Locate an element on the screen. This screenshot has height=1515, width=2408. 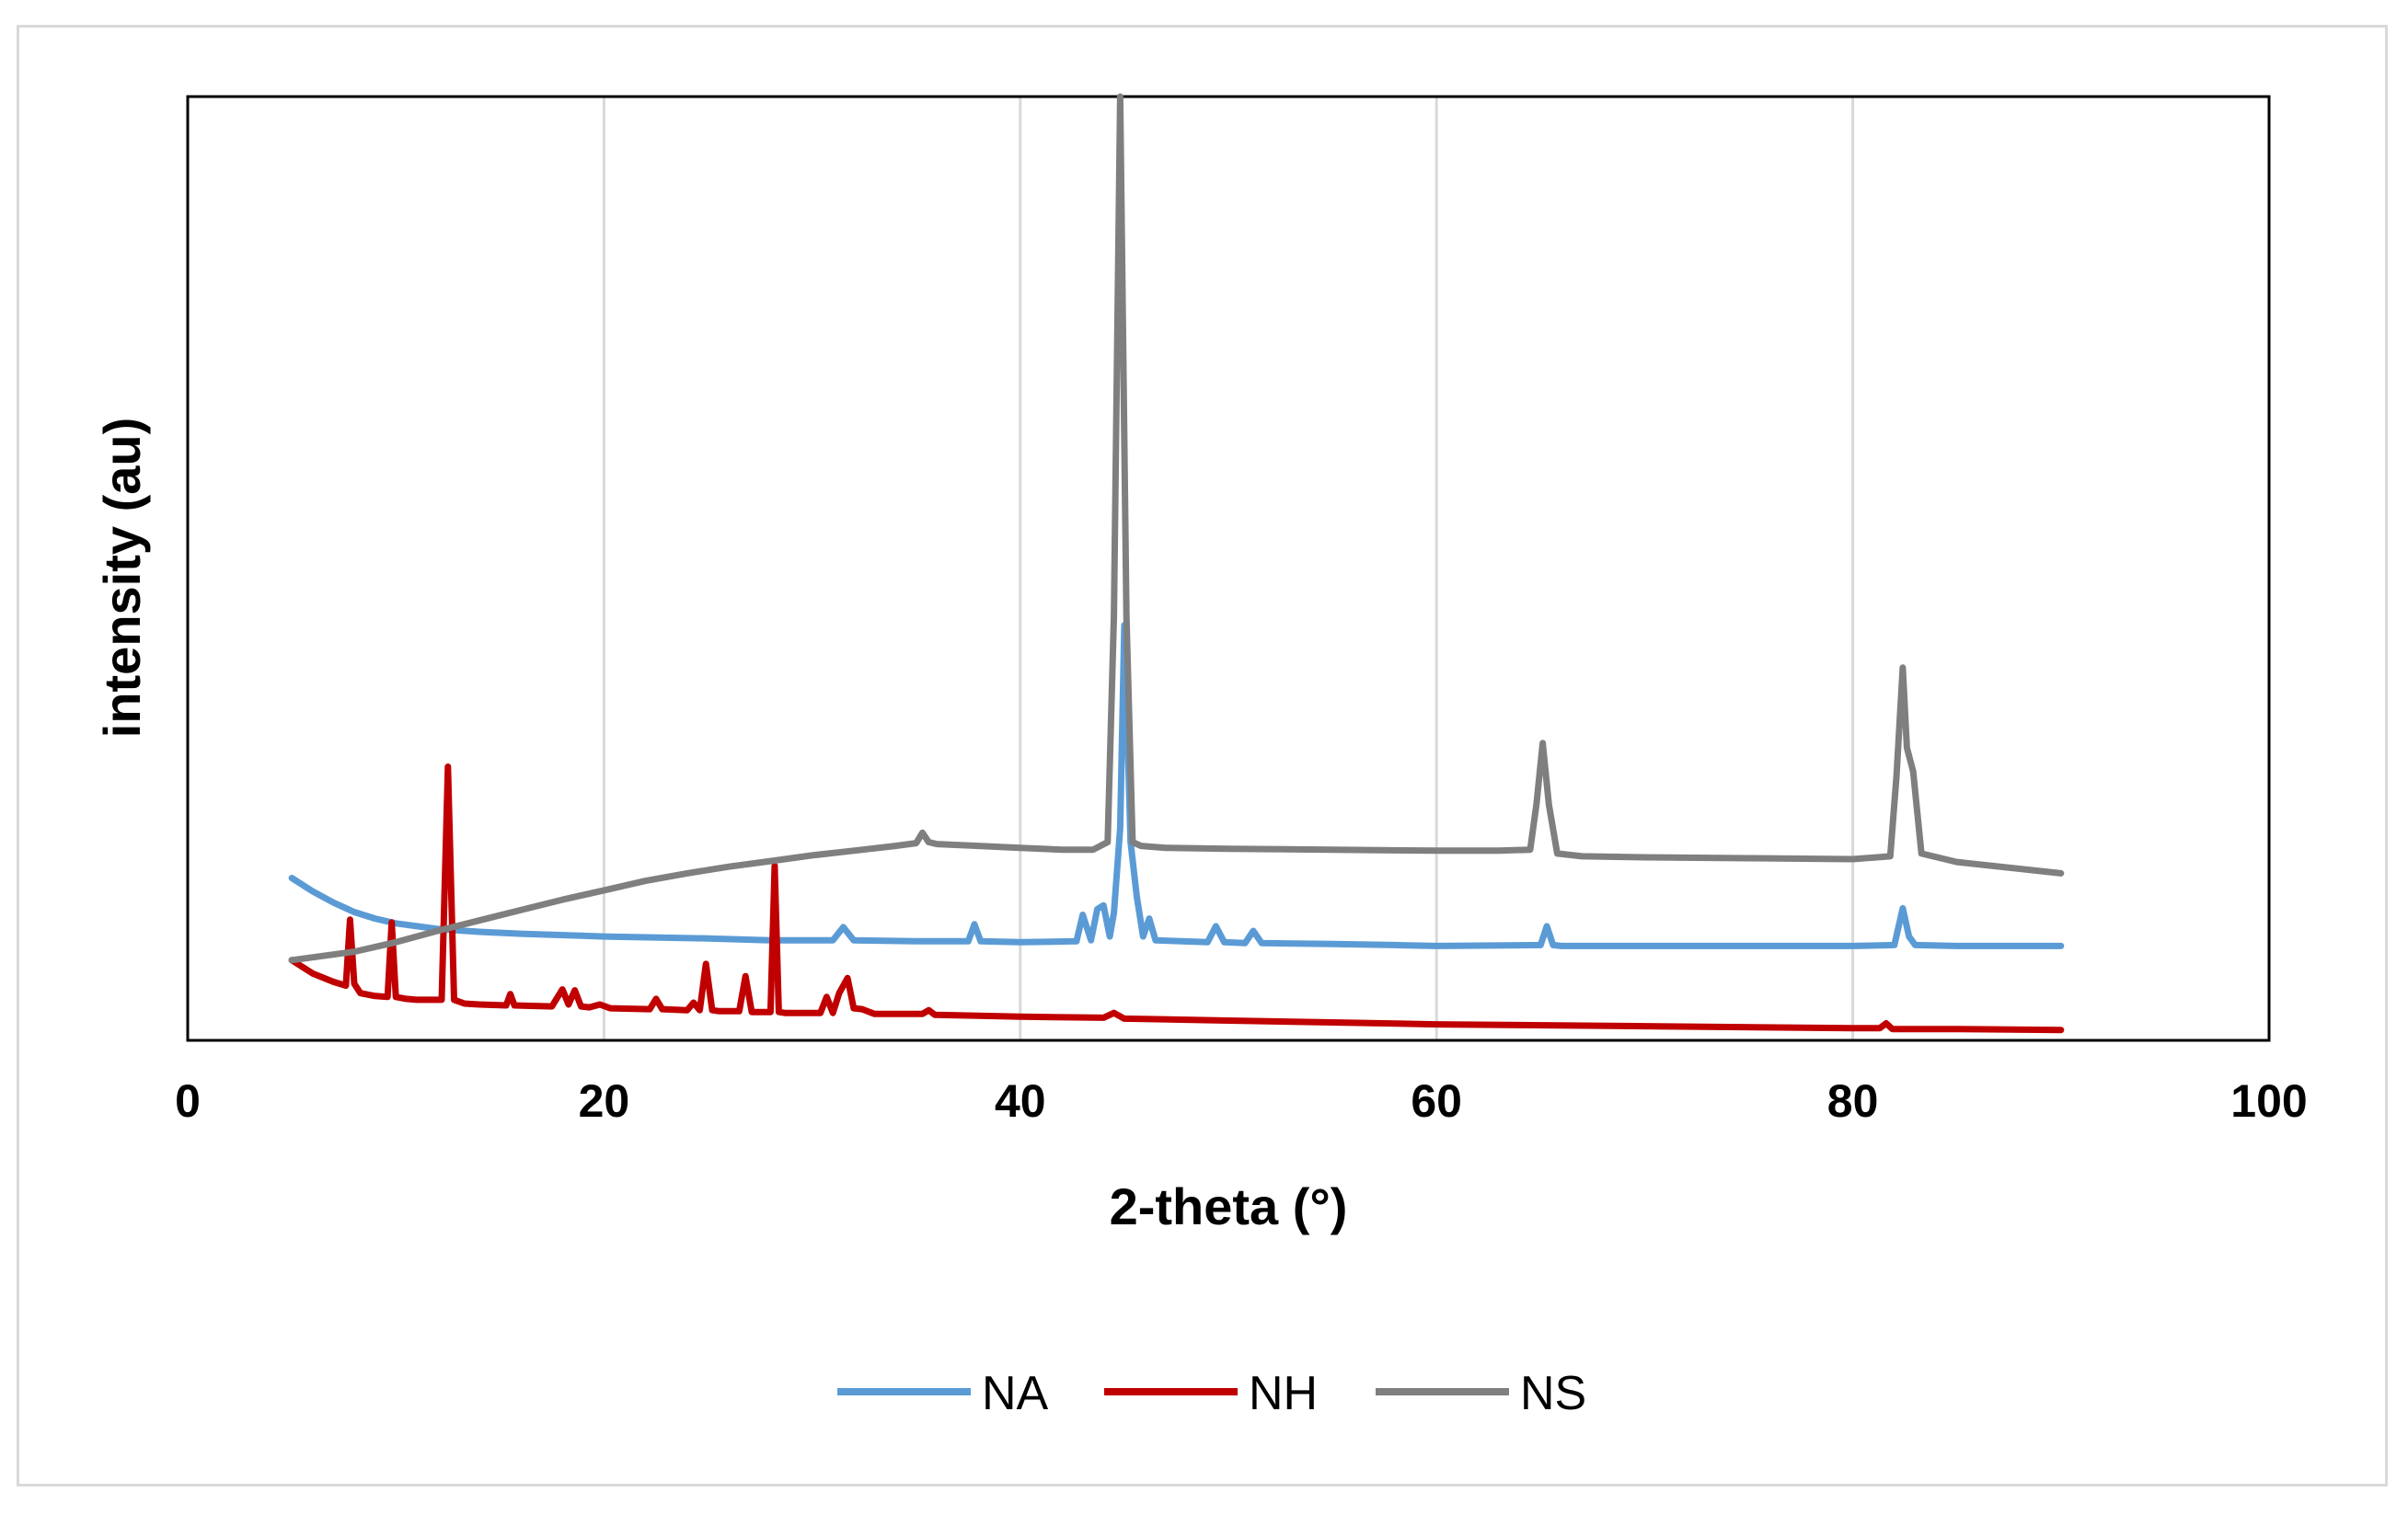
x-tick-labels: 0 20 40 60 80 100 is located at coordinates (1241, 1101).